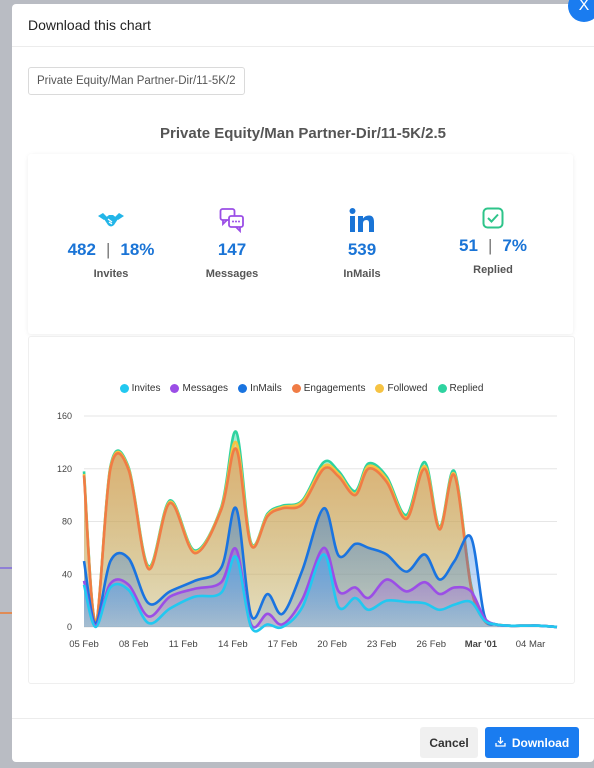 The width and height of the screenshot is (594, 768). Describe the element at coordinates (362, 249) in the screenshot. I see `inmails-count: 539` at that location.